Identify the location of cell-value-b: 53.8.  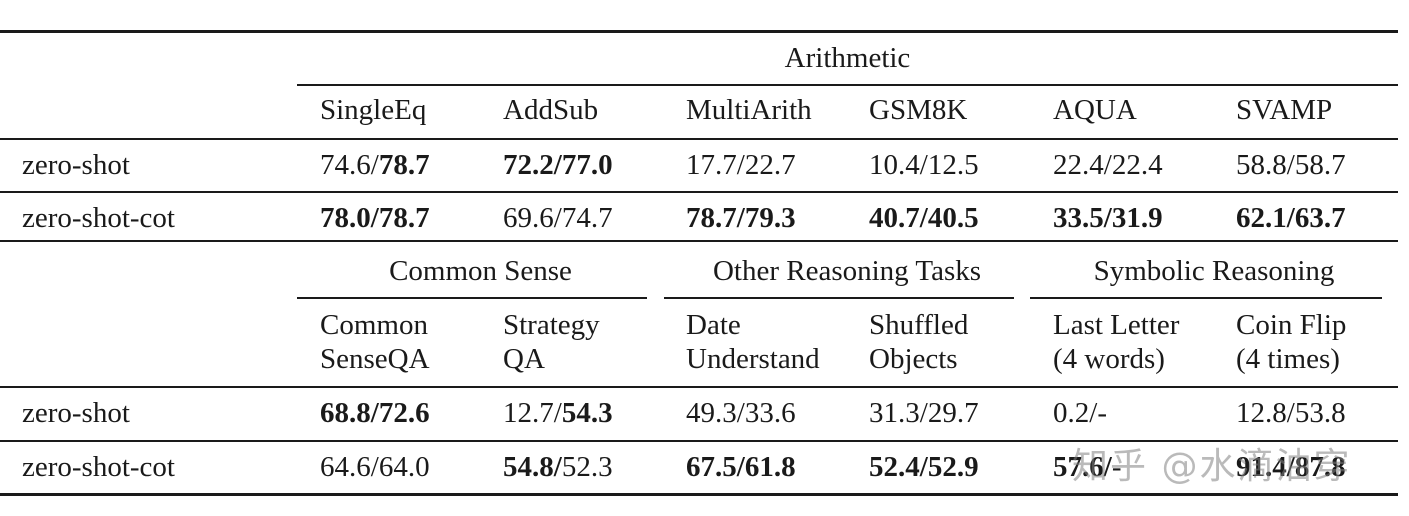
(1320, 413).